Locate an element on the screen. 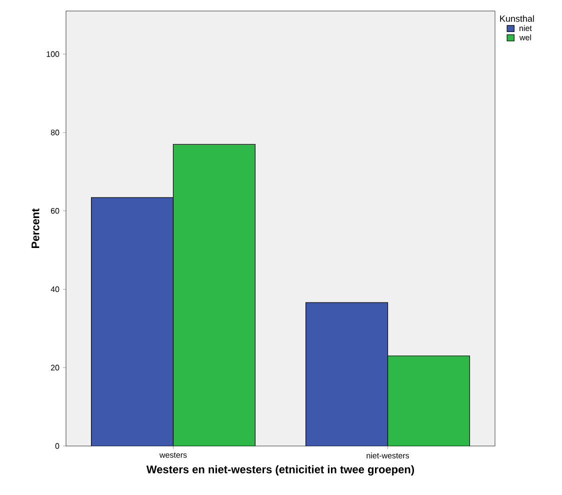 This screenshot has height=495, width=562. y-tick-label: 80 is located at coordinates (55, 133).